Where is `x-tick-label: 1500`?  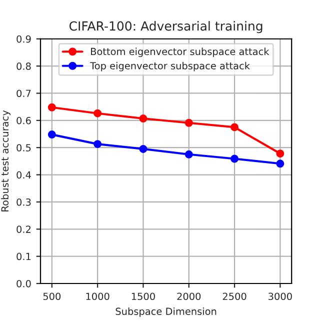
x-tick-label: 1500 is located at coordinates (143, 296).